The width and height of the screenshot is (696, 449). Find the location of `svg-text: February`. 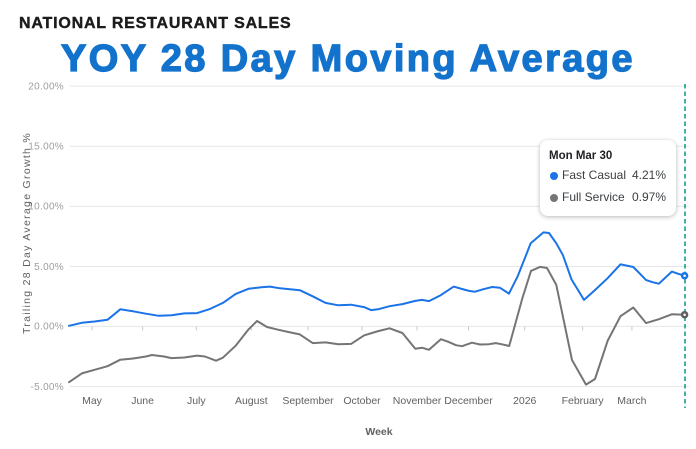

svg-text: February is located at coordinates (583, 401).